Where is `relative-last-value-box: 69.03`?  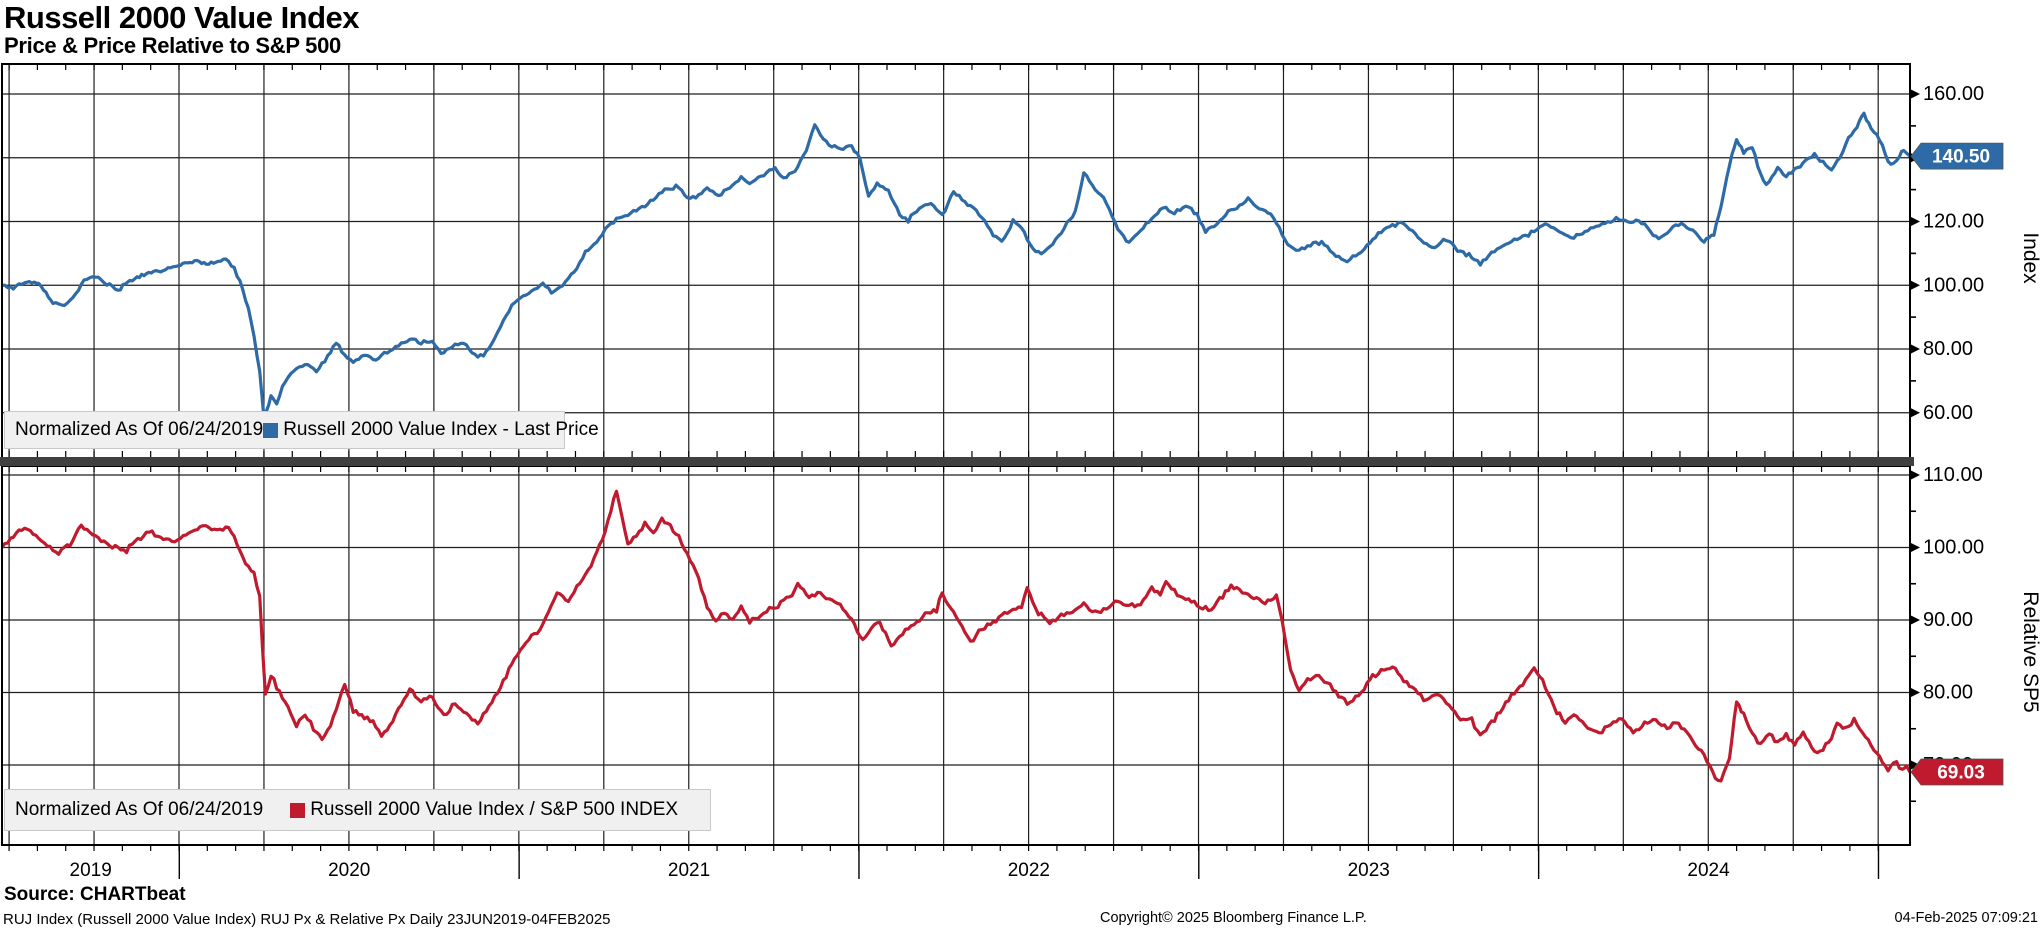
relative-last-value-box: 69.03 is located at coordinates (1957, 772).